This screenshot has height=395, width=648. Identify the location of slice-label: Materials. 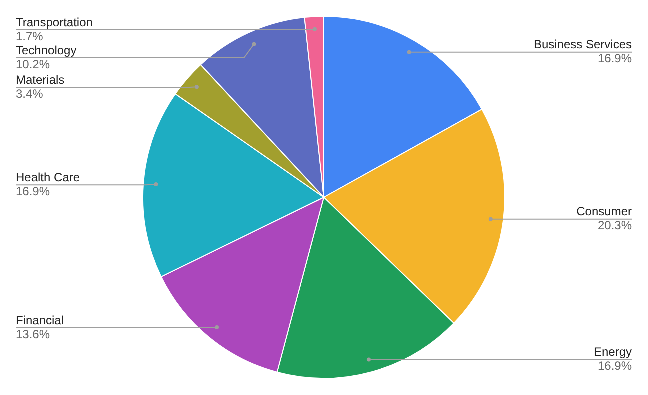
(40, 79).